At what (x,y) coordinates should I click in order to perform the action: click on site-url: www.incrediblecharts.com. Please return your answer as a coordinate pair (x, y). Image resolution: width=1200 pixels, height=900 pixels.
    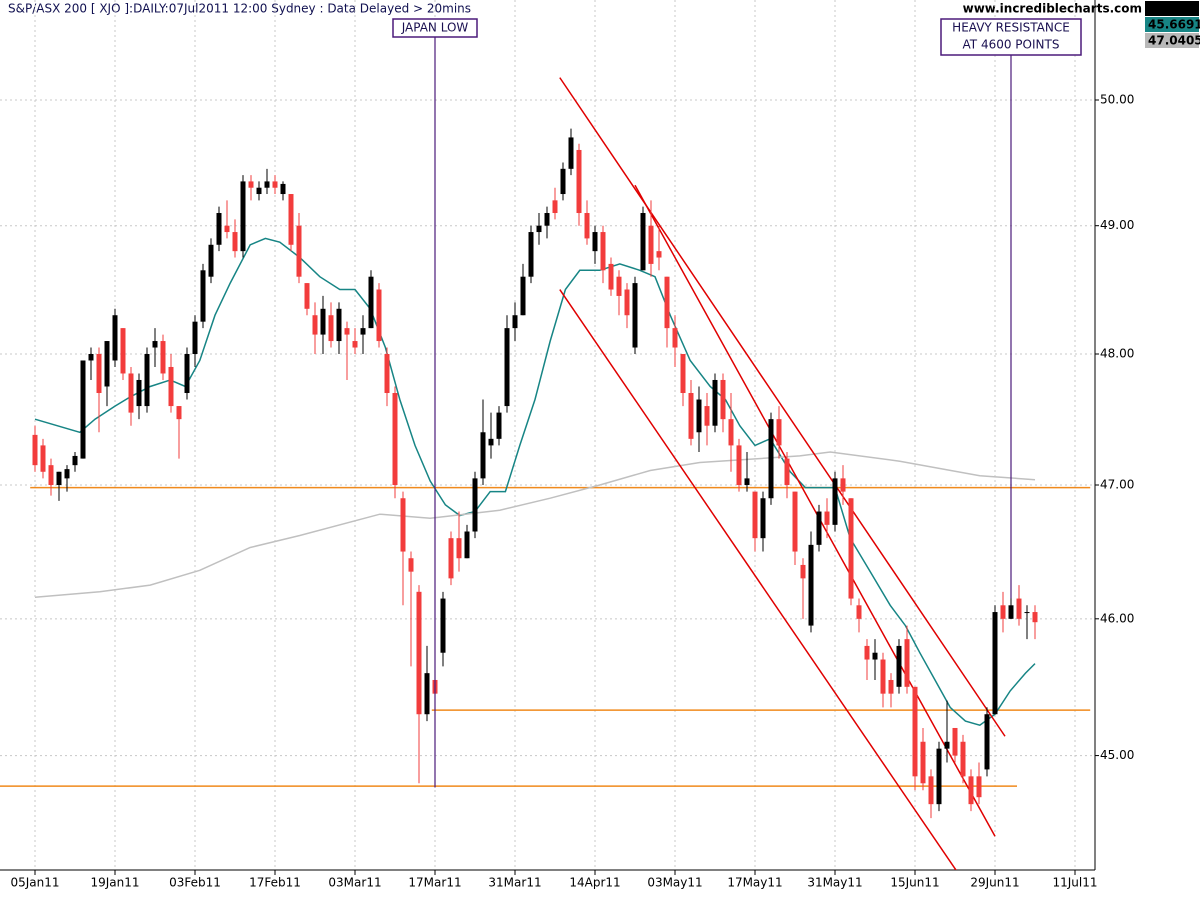
    Looking at the image, I should click on (1052, 9).